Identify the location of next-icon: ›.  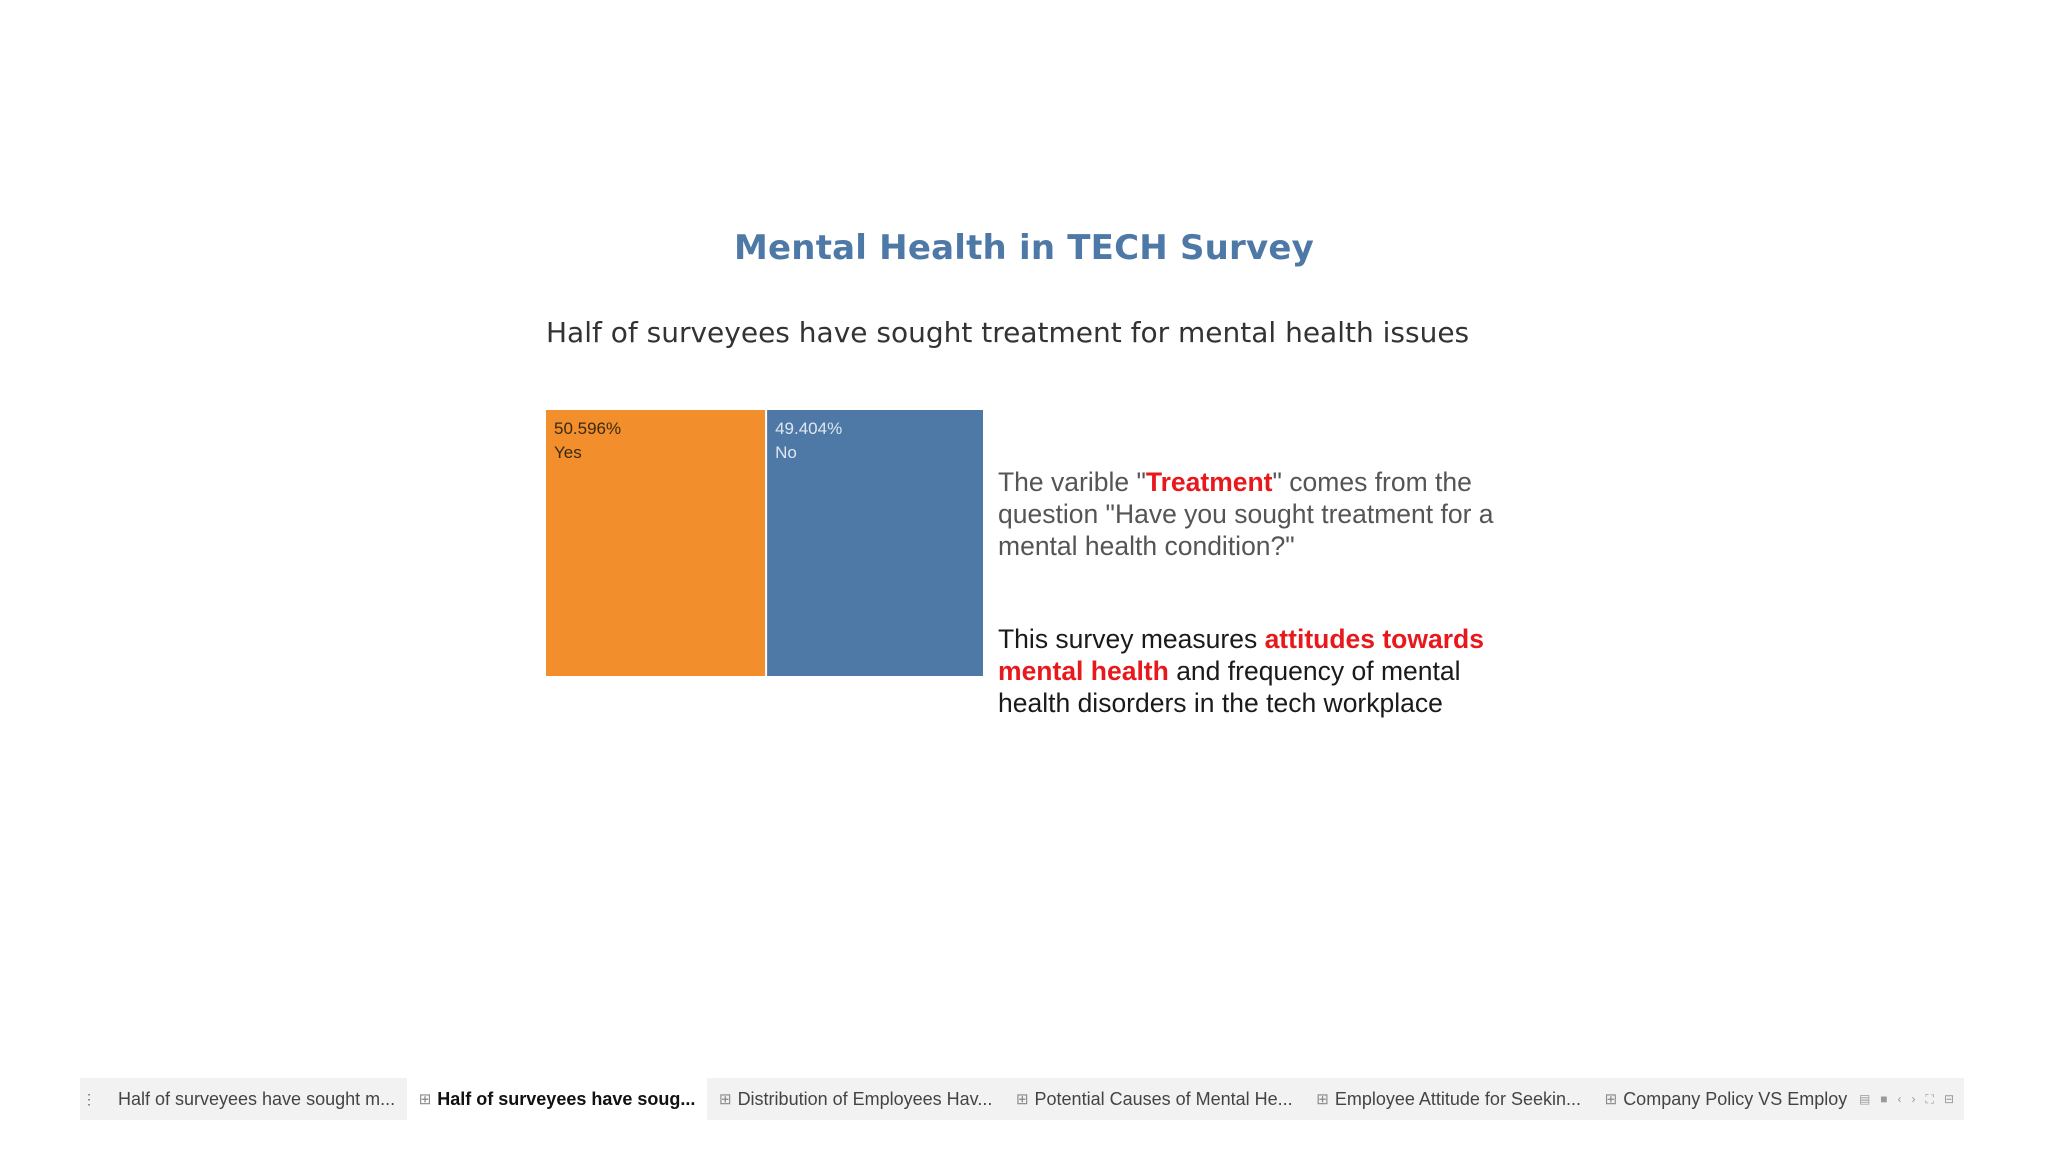
(1913, 1099).